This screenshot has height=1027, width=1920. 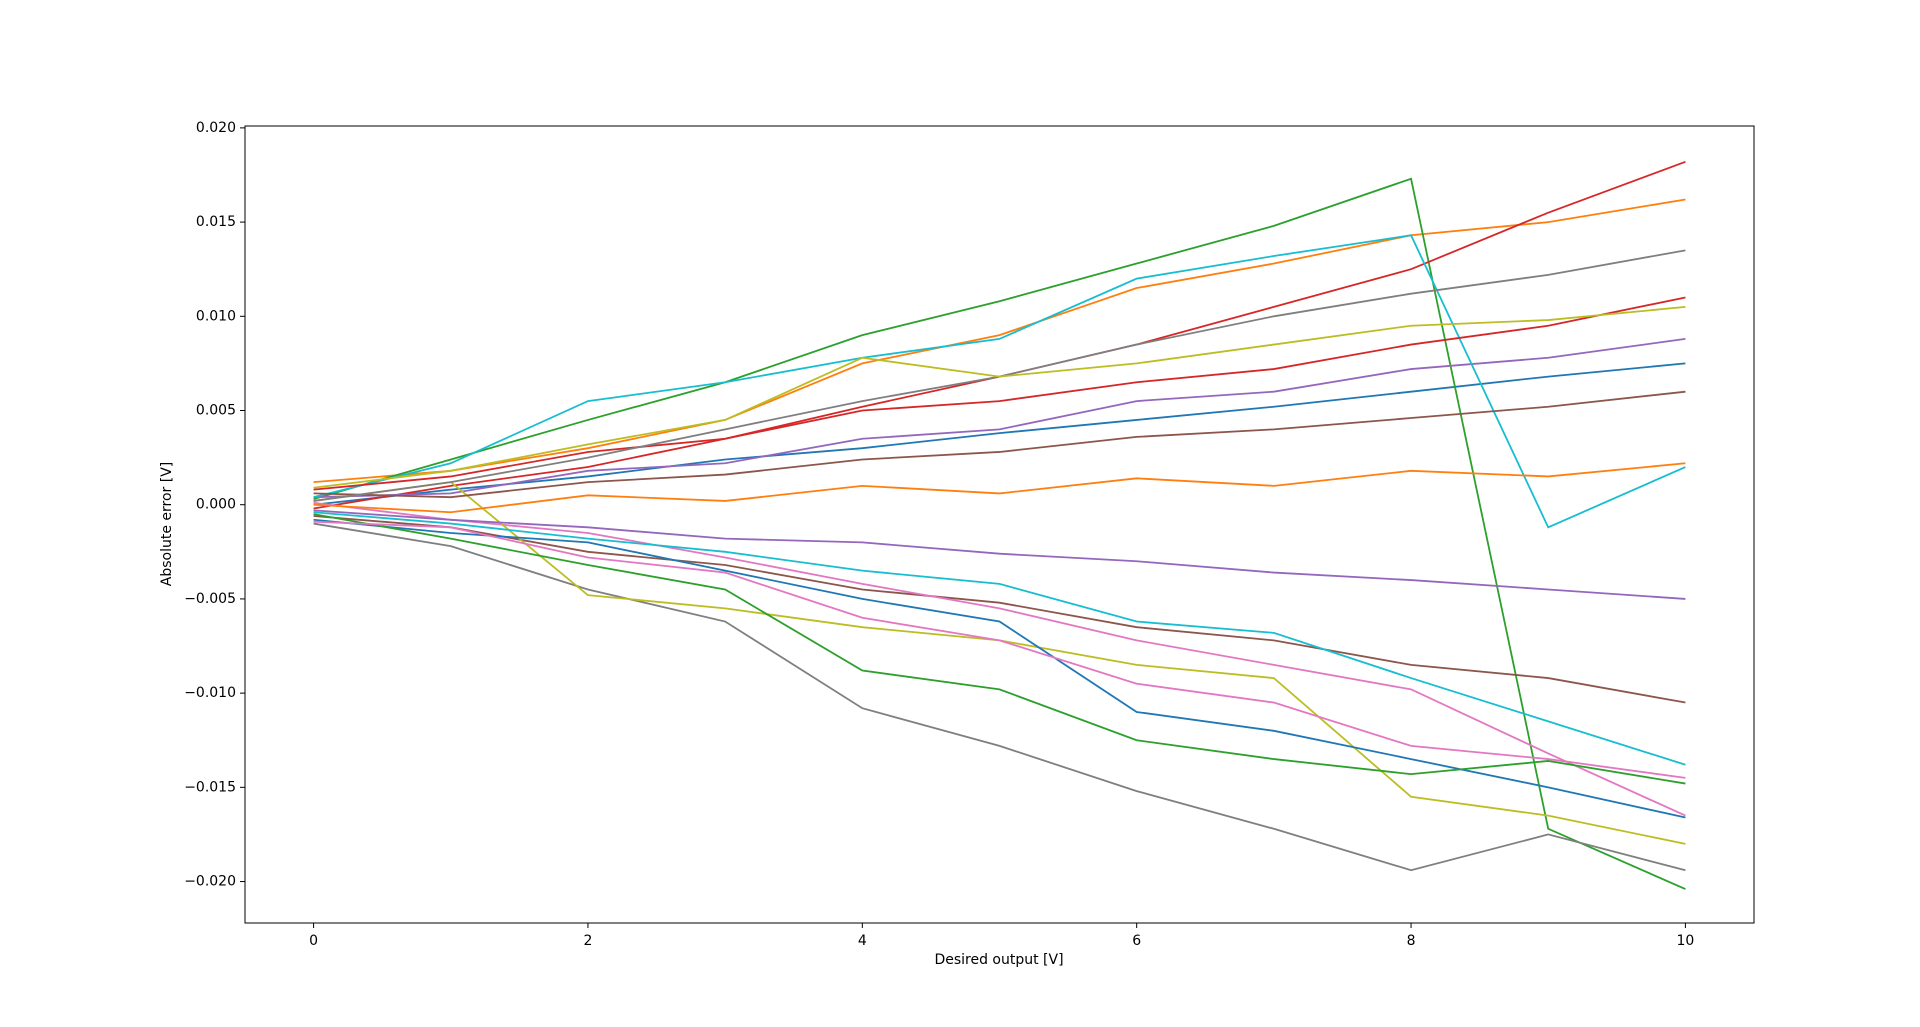 What do you see at coordinates (216, 505) in the screenshot?
I see `y-tick-label: 0.000` at bounding box center [216, 505].